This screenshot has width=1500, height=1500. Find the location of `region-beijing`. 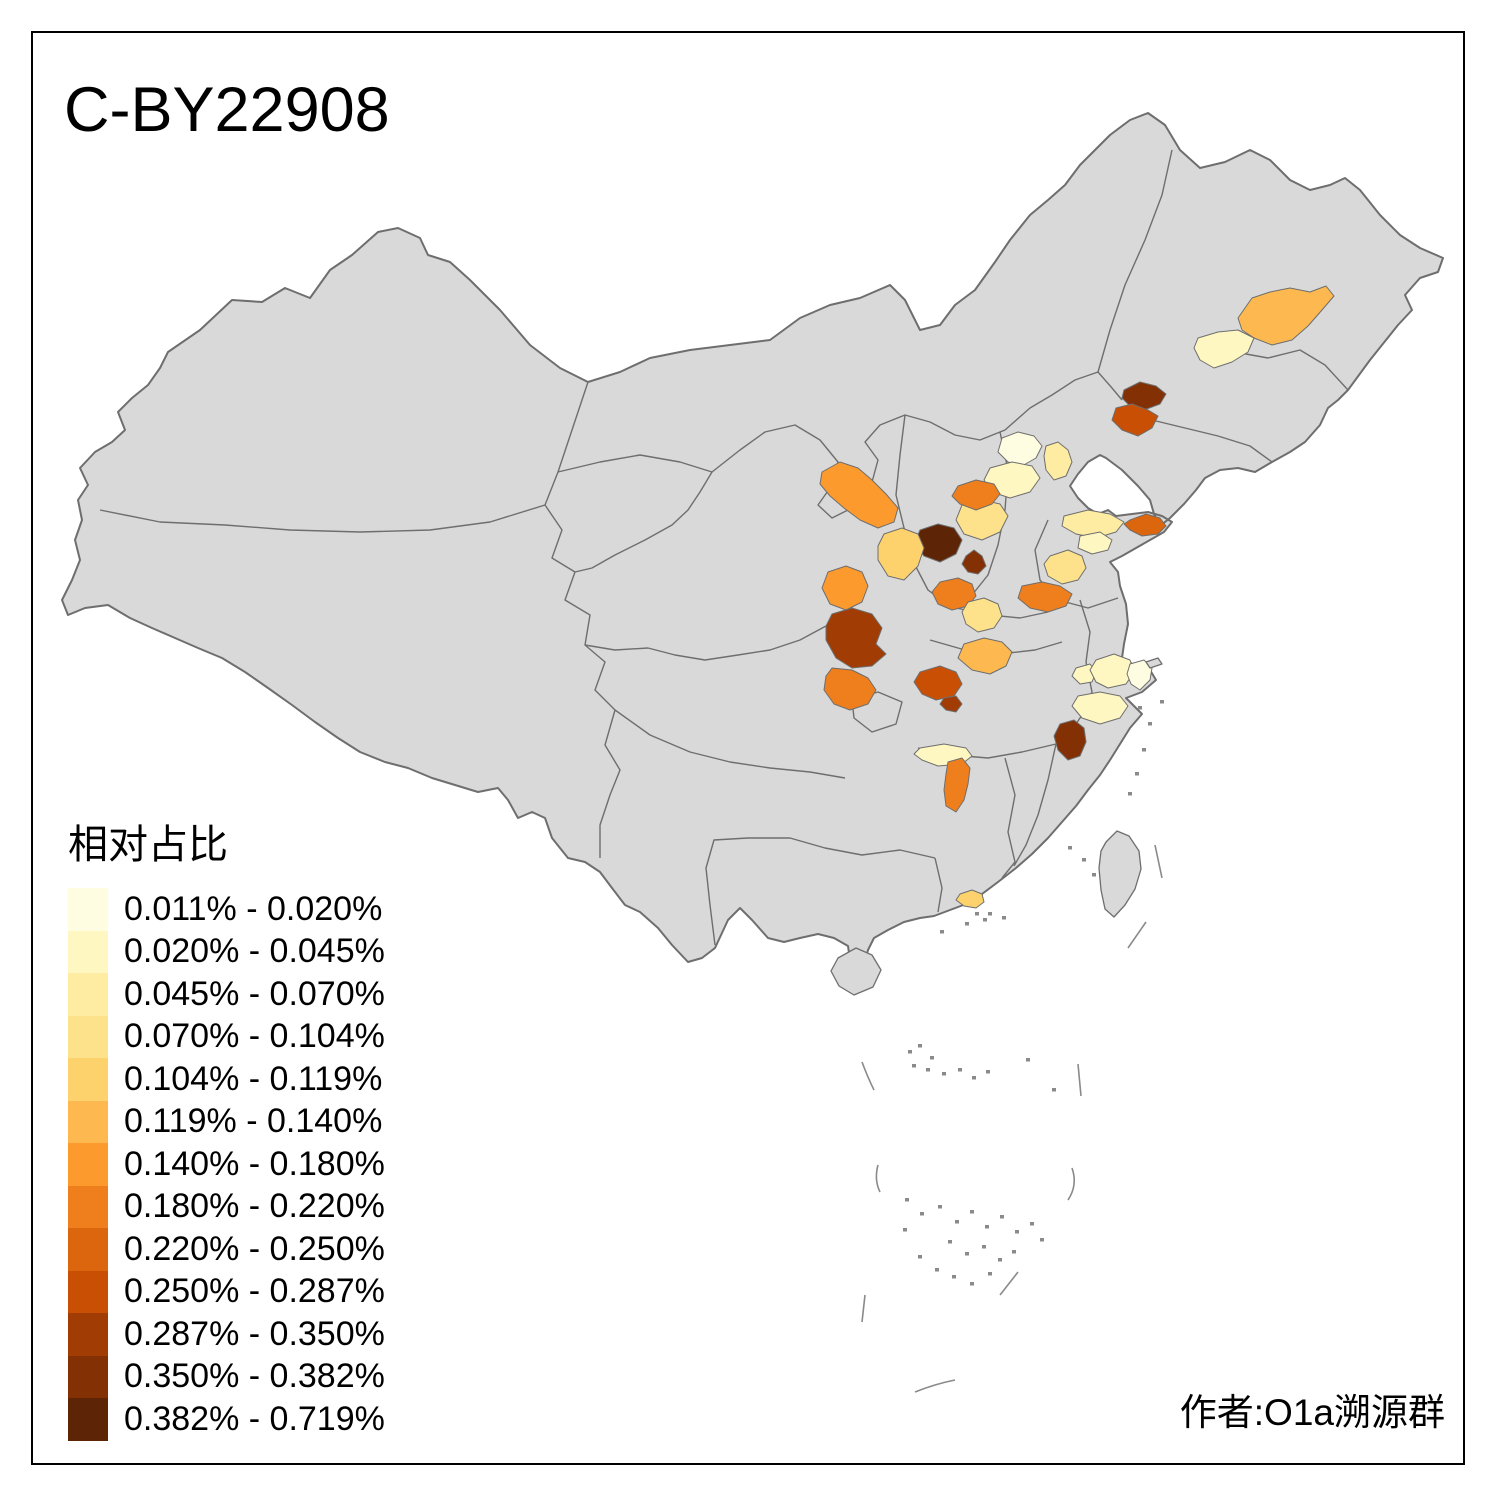

region-beijing is located at coordinates (1020, 449).